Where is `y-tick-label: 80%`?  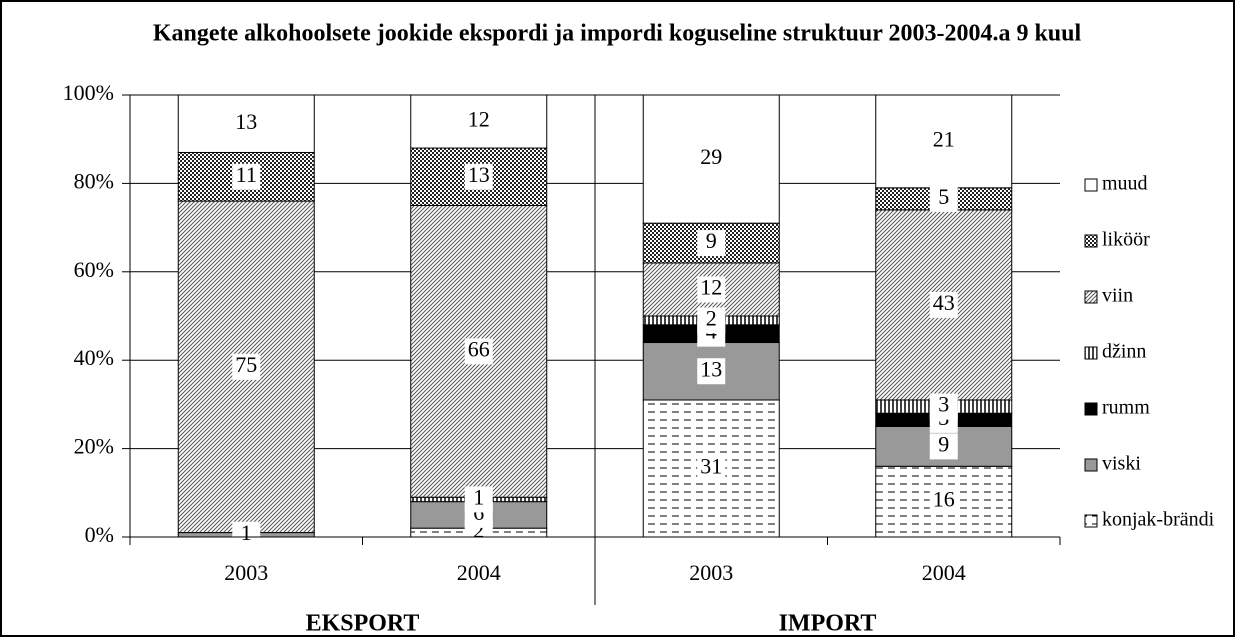 y-tick-label: 80% is located at coordinates (94, 180).